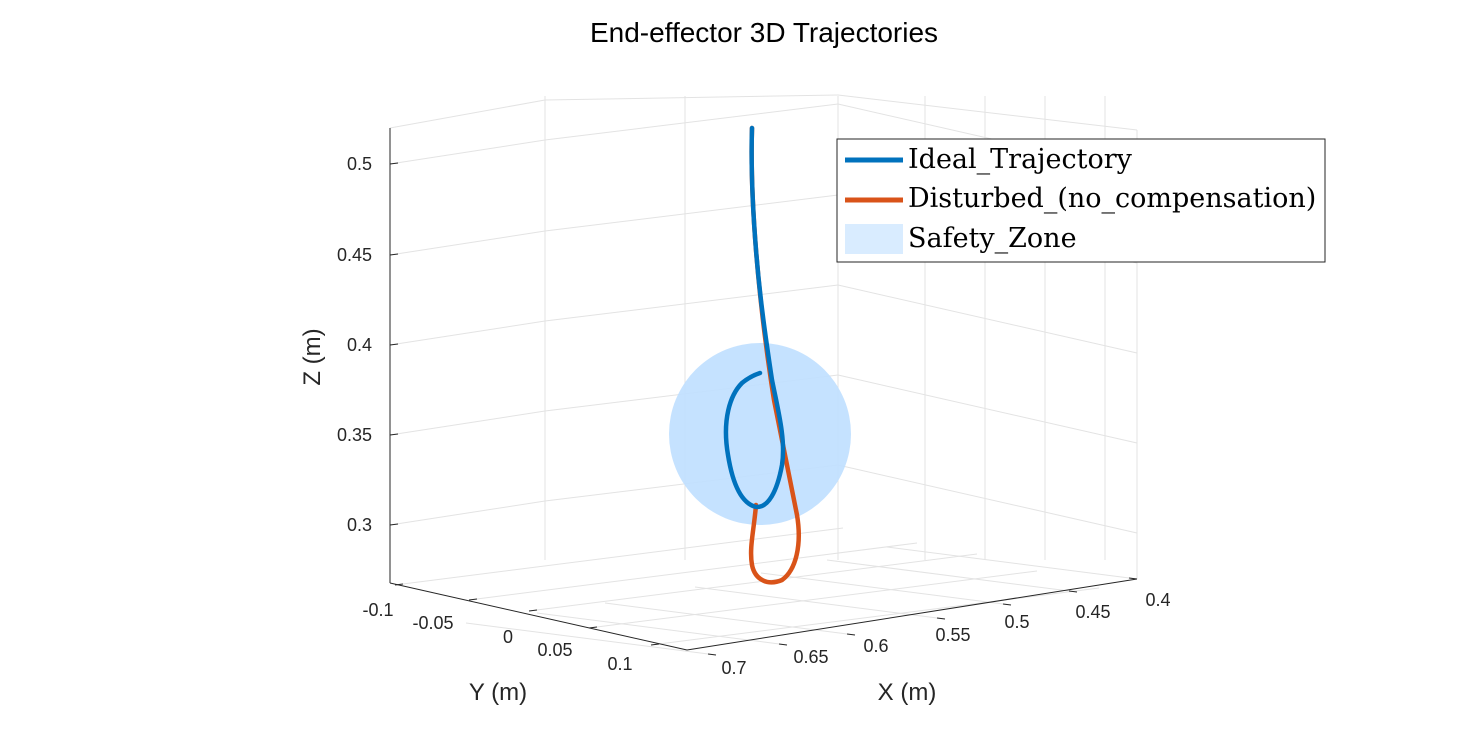  What do you see at coordinates (907, 692) in the screenshot?
I see `x-axis-label: X (m)` at bounding box center [907, 692].